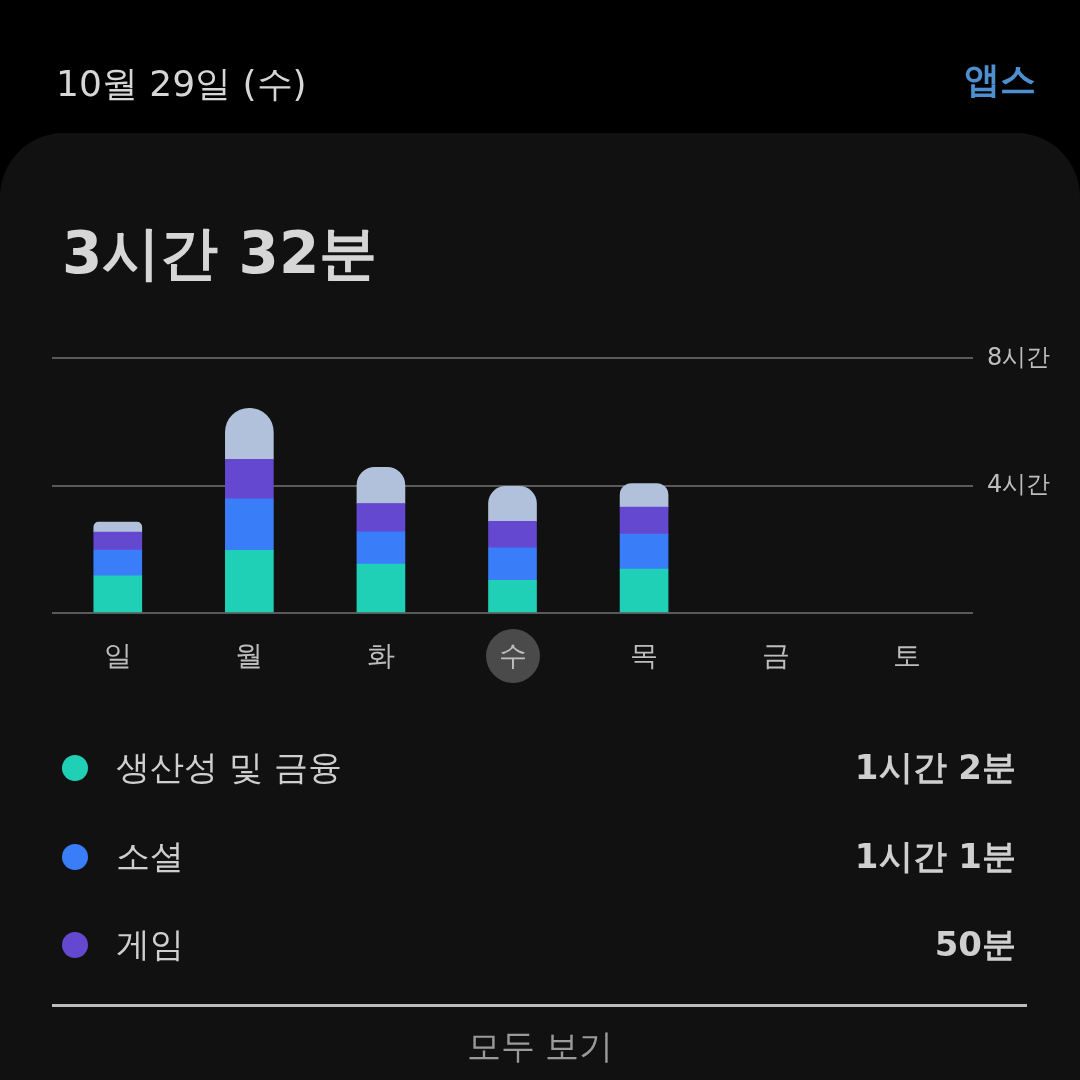 The height and width of the screenshot is (1080, 1080). What do you see at coordinates (644, 656) in the screenshot?
I see `x-tick-label: 목` at bounding box center [644, 656].